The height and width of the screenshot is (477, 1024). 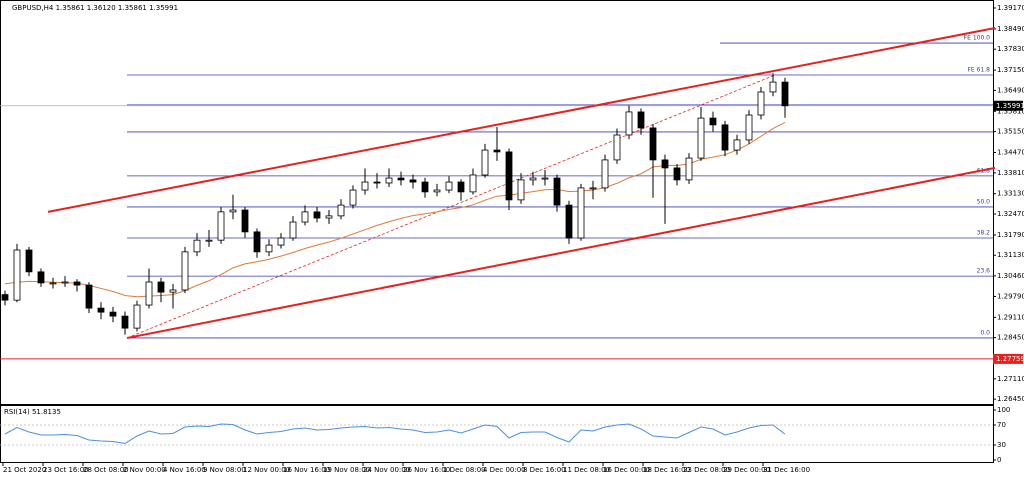 I want to click on x-tick-label: 24 Nov 00:00, so click(x=386, y=470).